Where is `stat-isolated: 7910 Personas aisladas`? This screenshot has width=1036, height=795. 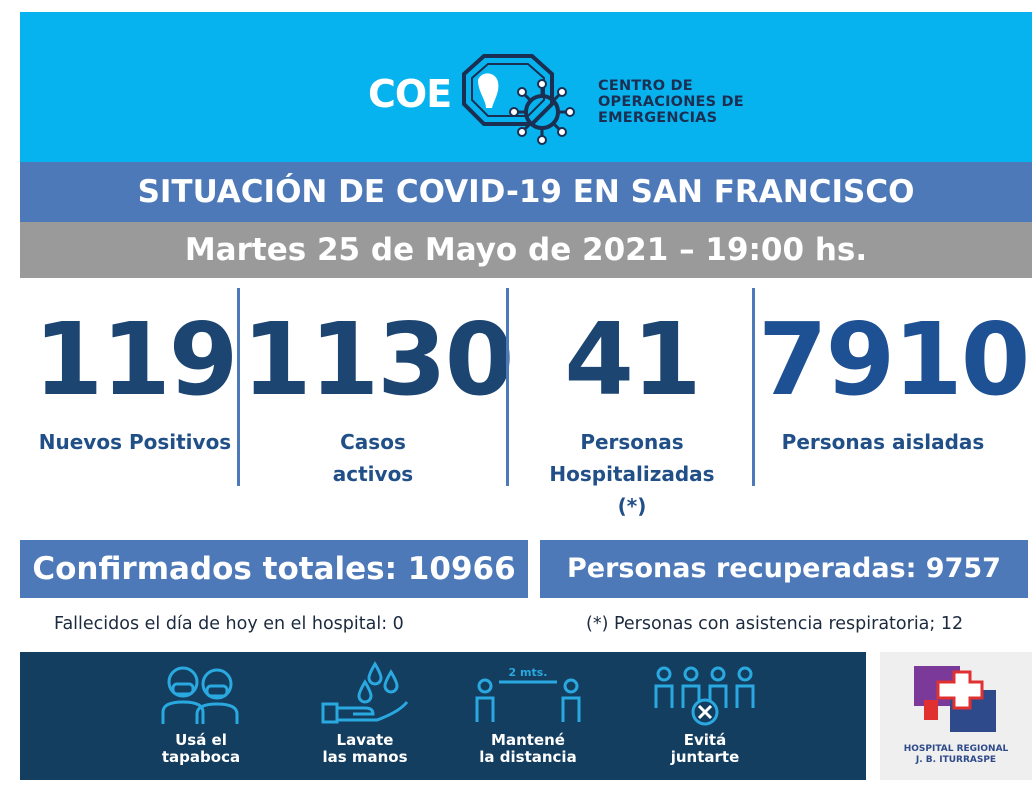 stat-isolated: 7910 Personas aisladas is located at coordinates (894, 379).